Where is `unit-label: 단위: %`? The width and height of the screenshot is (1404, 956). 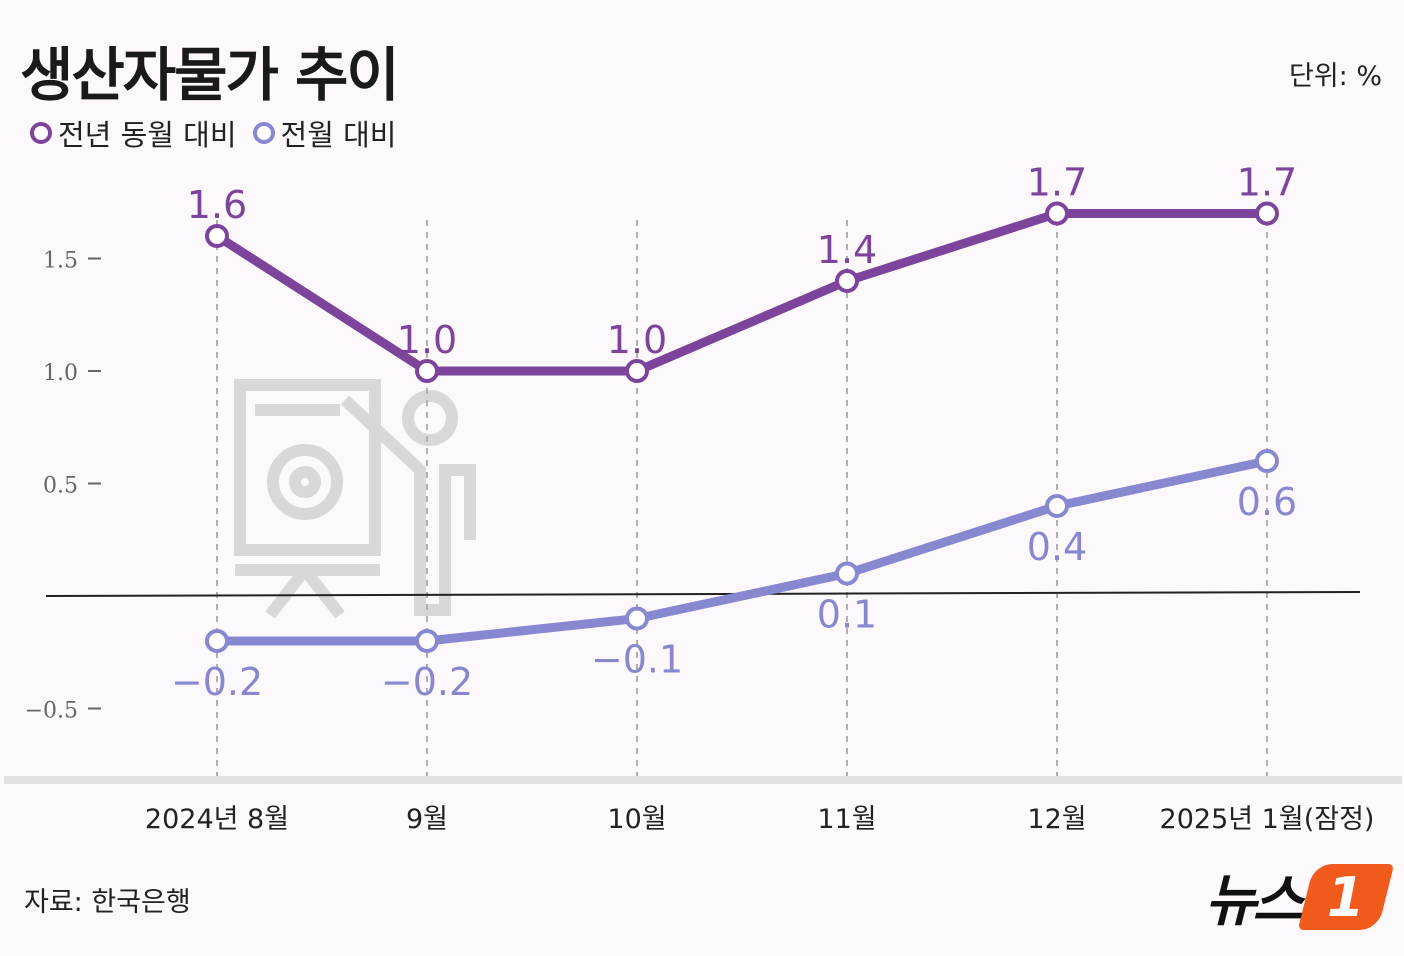 unit-label: 단위: % is located at coordinates (1335, 76).